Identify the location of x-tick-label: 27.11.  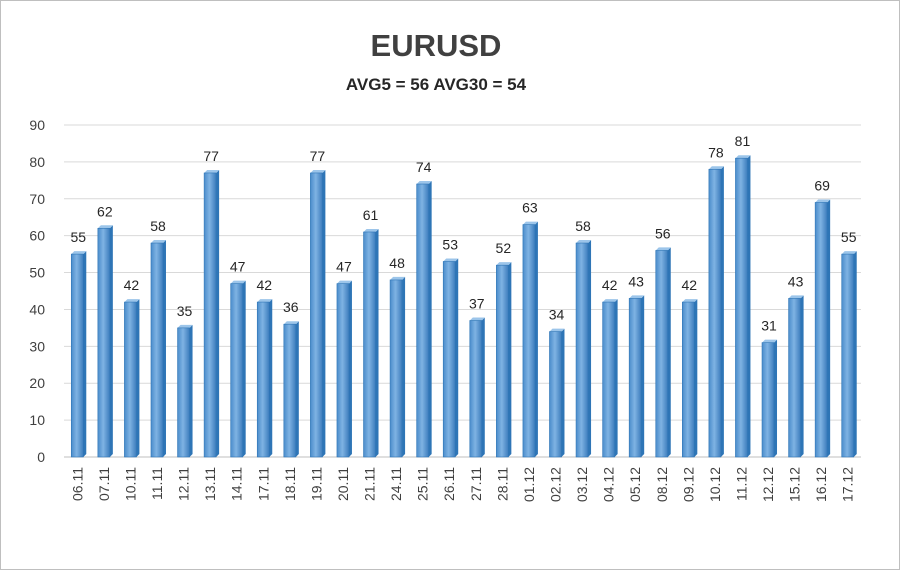
(476, 484).